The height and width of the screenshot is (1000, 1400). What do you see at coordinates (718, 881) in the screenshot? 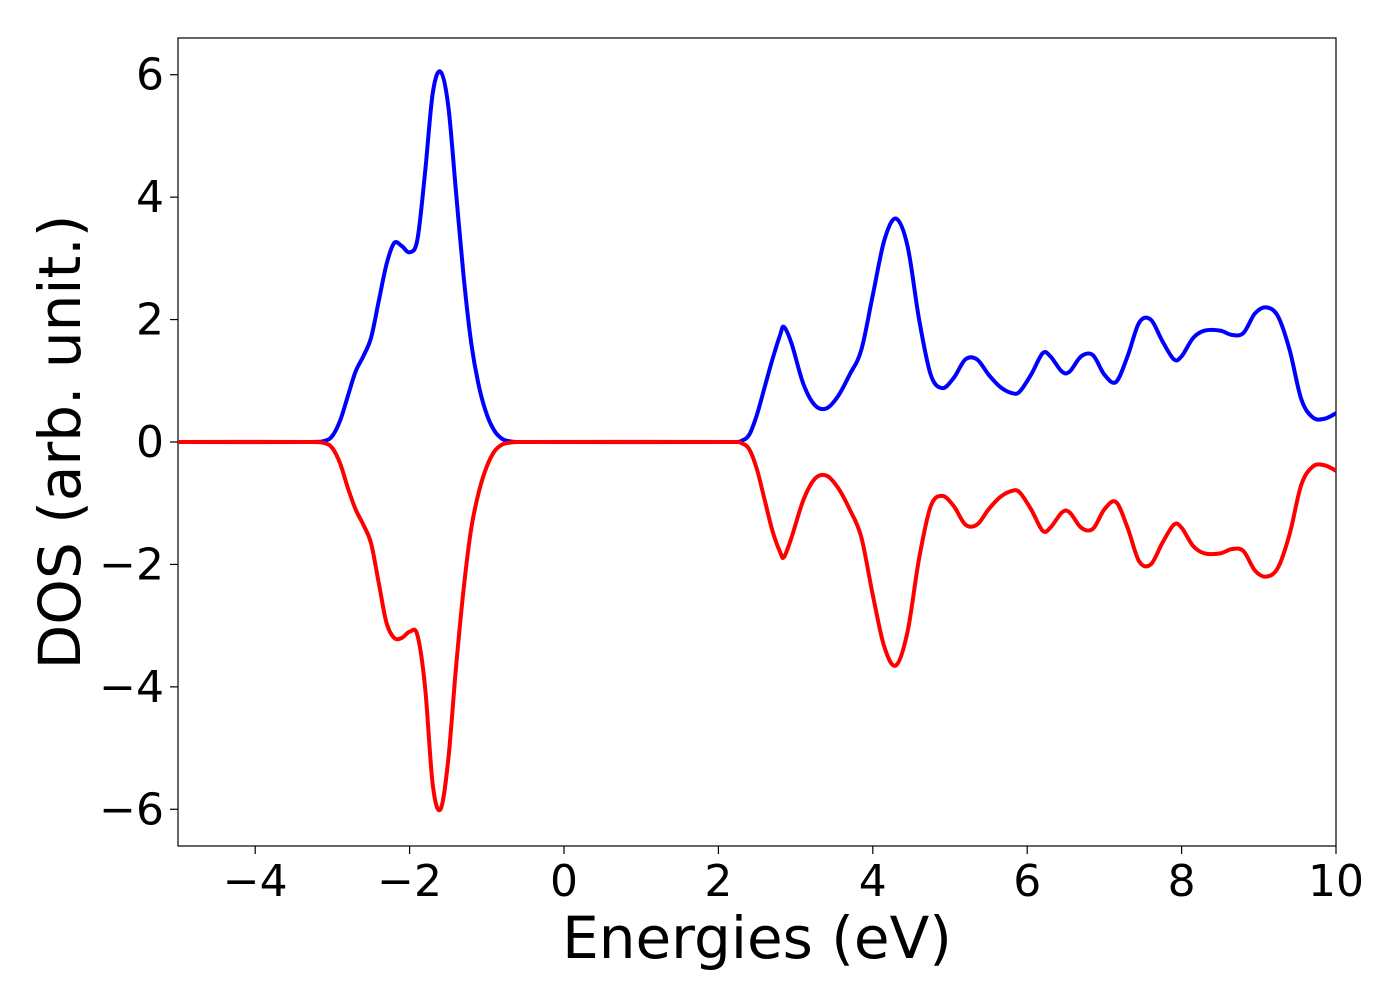
I see `x-tick-label: 2` at bounding box center [718, 881].